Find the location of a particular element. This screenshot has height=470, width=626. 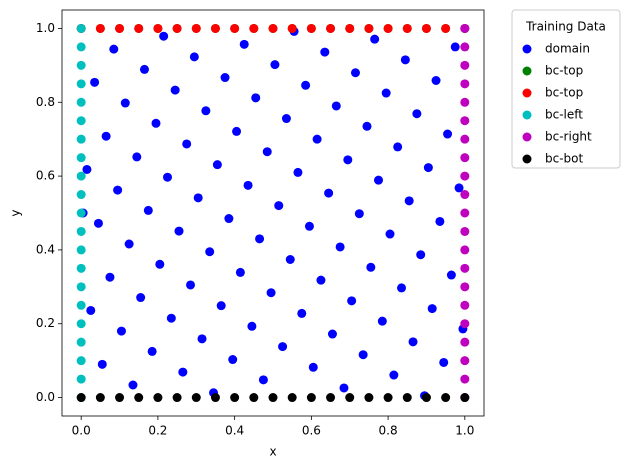

legend-label: bc-top is located at coordinates (564, 71).